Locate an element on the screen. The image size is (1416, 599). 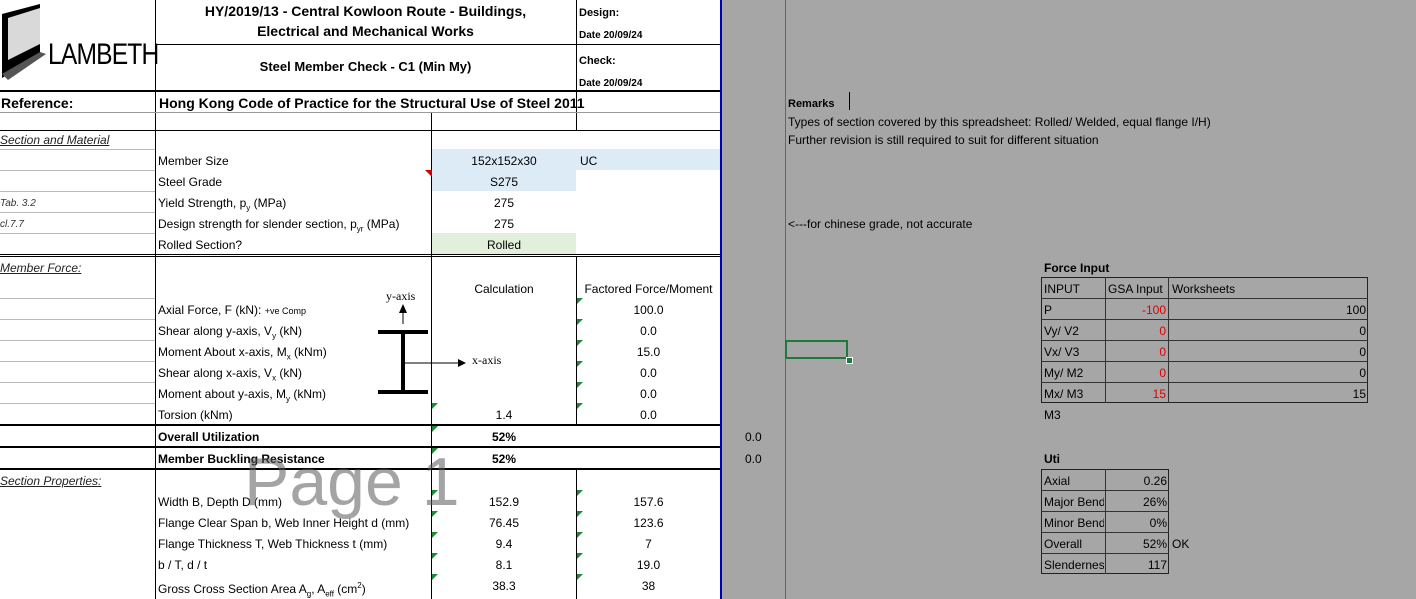
y-axis-label: y-axis is located at coordinates (401, 296).